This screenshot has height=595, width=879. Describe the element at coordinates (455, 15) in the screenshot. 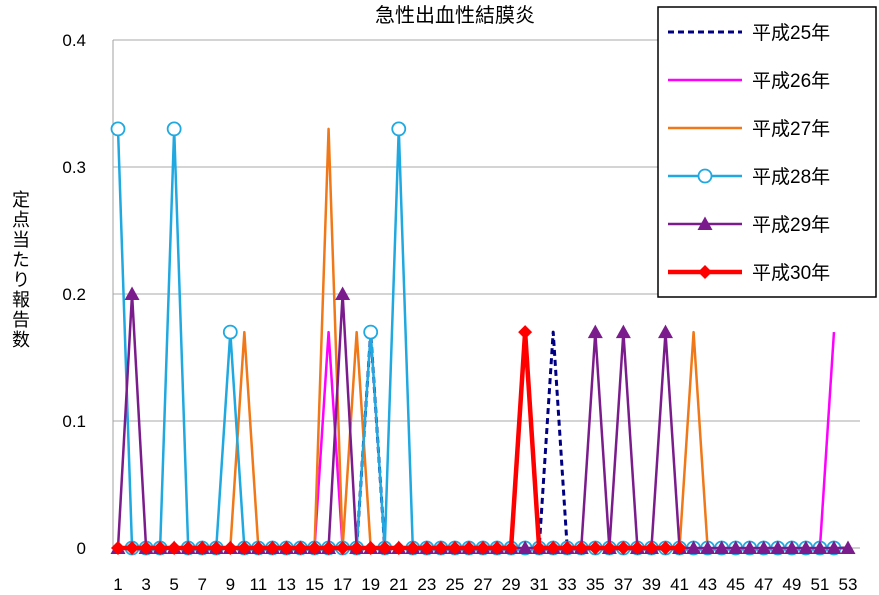

I see `chart-title: 急性出血性結膜炎` at that location.